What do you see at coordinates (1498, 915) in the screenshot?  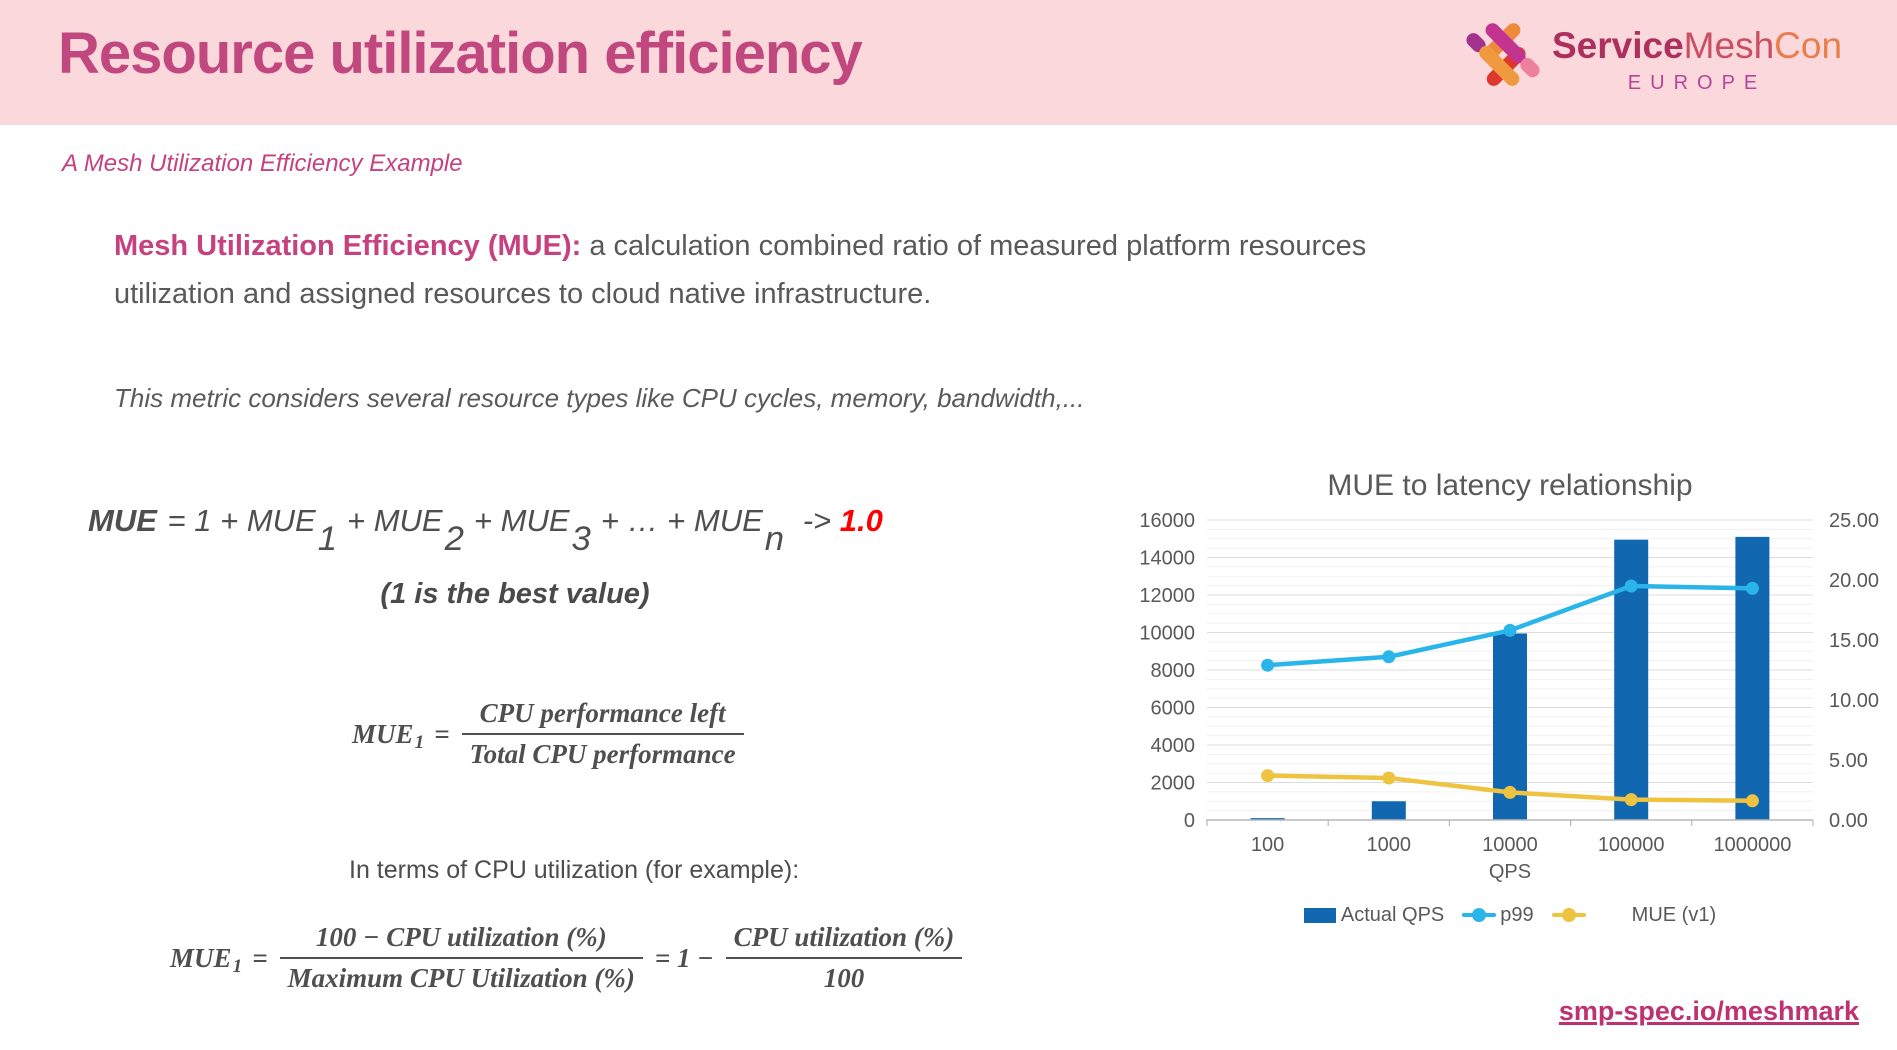 I see `legend-item-p99: p99` at bounding box center [1498, 915].